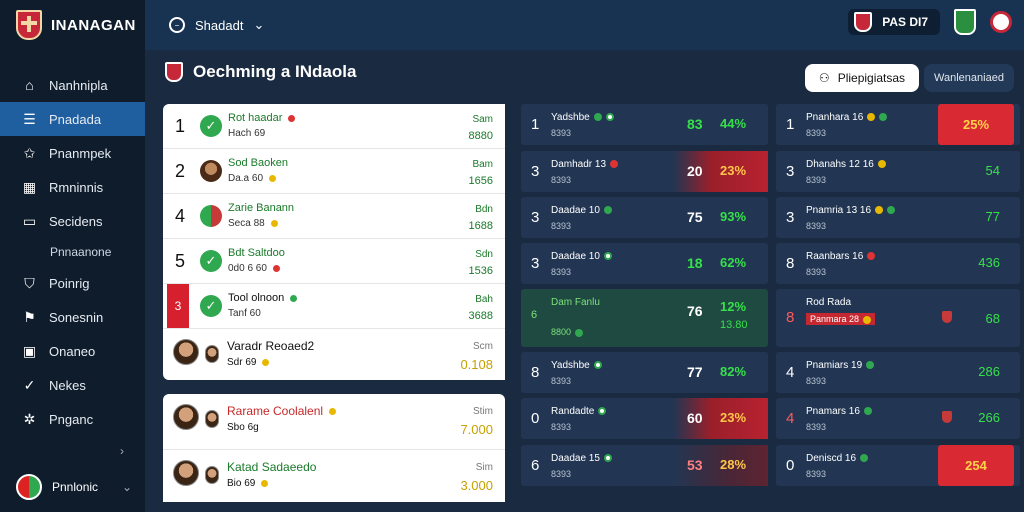 The width and height of the screenshot is (1024, 512). I want to click on row-name: Tool olnoon, so click(263, 298).